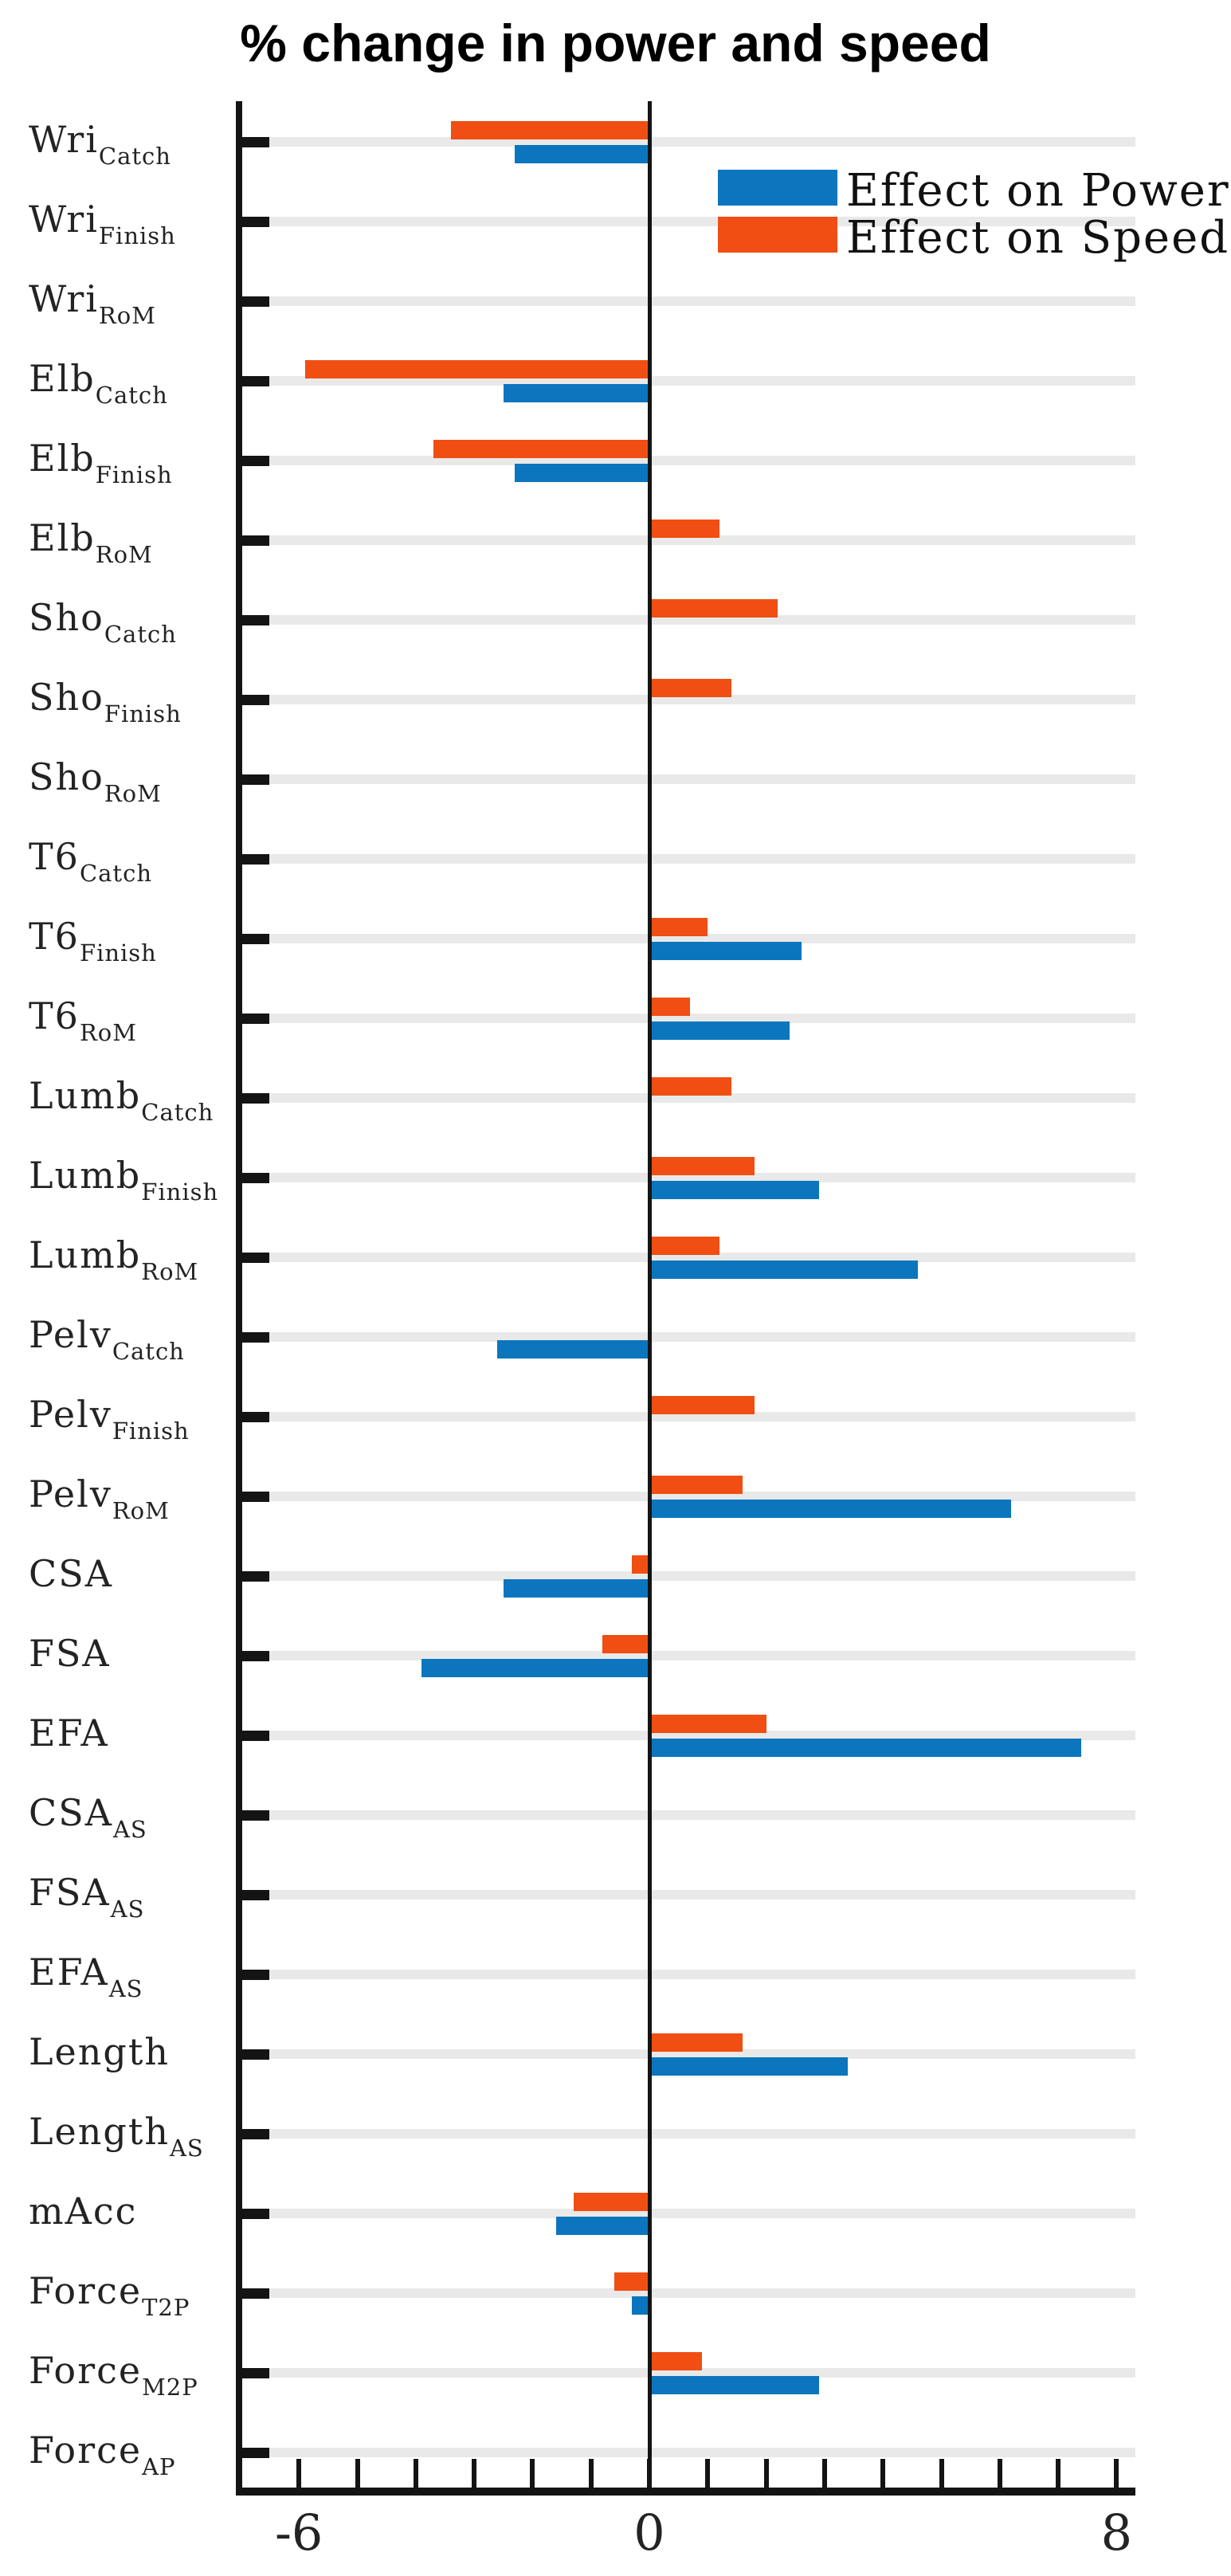 This screenshot has width=1231, height=2576. Describe the element at coordinates (650, 1298) in the screenshot. I see `zero-reference-line` at that location.